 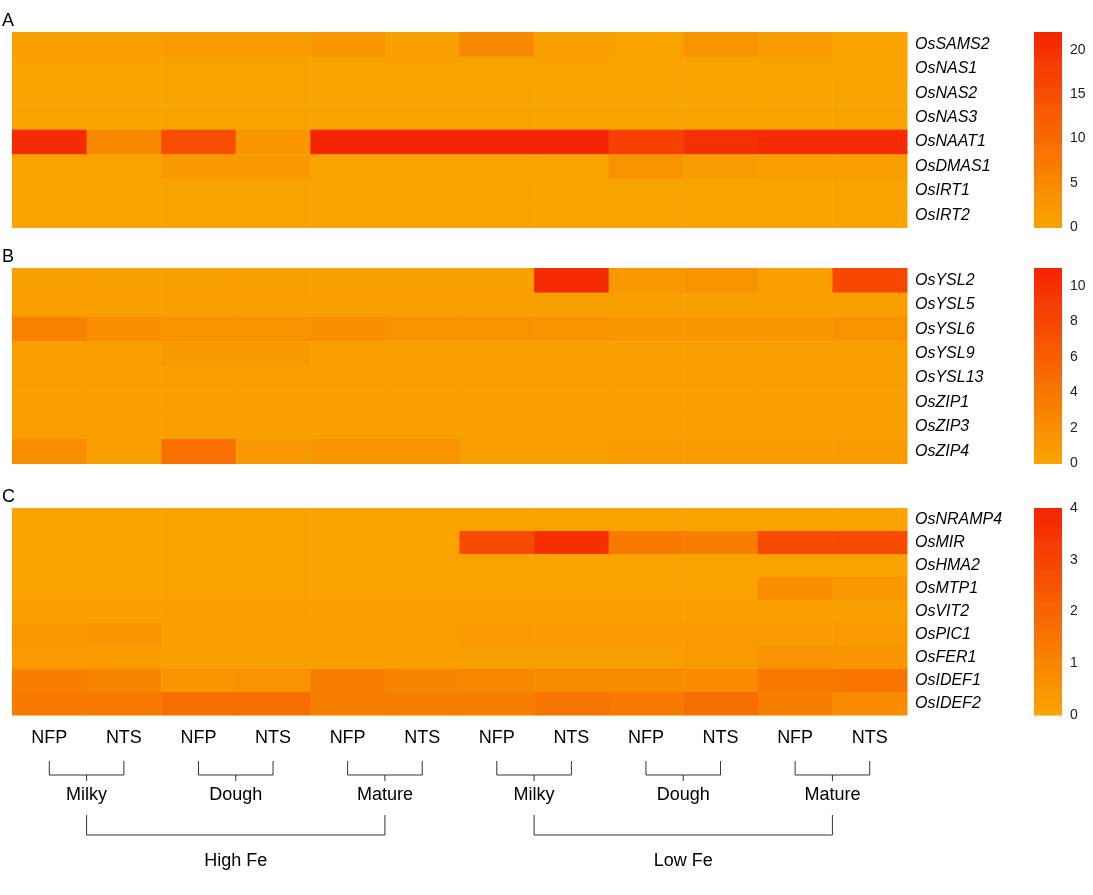 I want to click on color-bar-label: 3, so click(x=1074, y=558).